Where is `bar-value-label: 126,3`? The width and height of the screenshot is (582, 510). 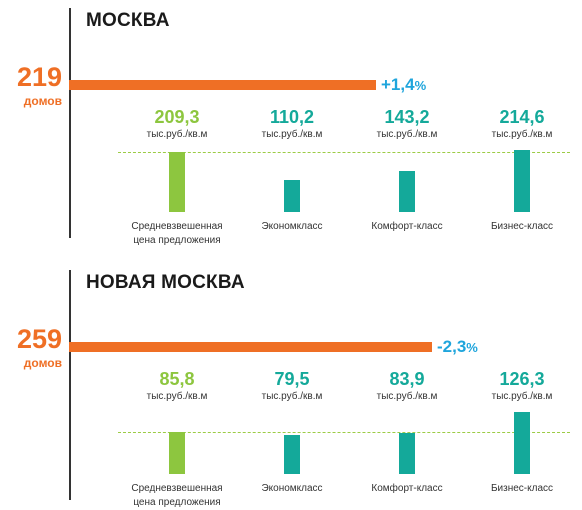 bar-value-label: 126,3 is located at coordinates (522, 379).